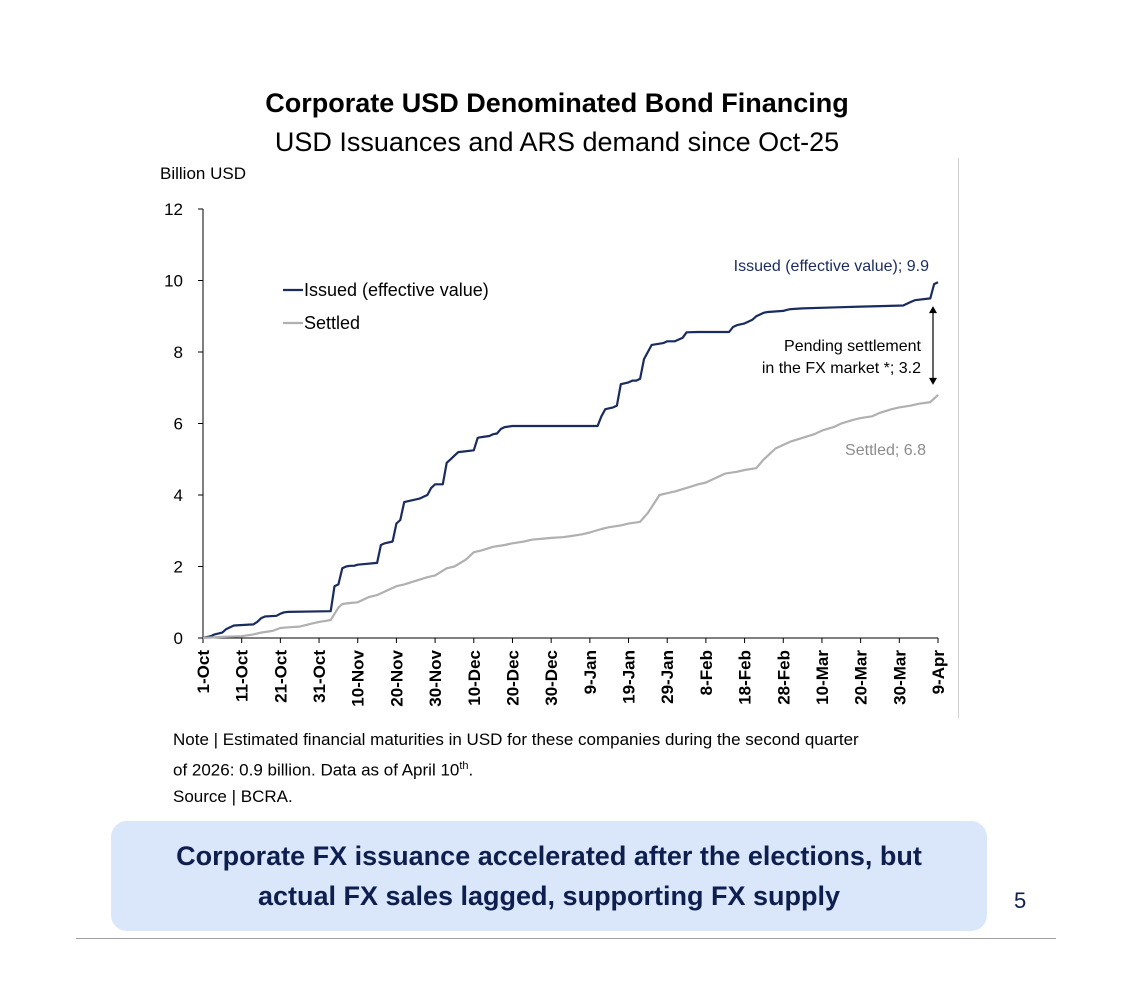 This screenshot has height=1008, width=1132. I want to click on x-tick-label: 19-Jan, so click(629, 677).